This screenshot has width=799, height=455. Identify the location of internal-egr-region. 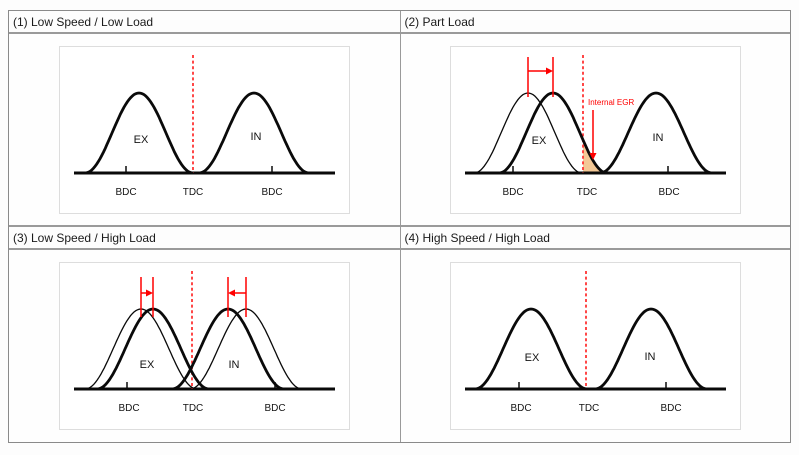
(594, 156).